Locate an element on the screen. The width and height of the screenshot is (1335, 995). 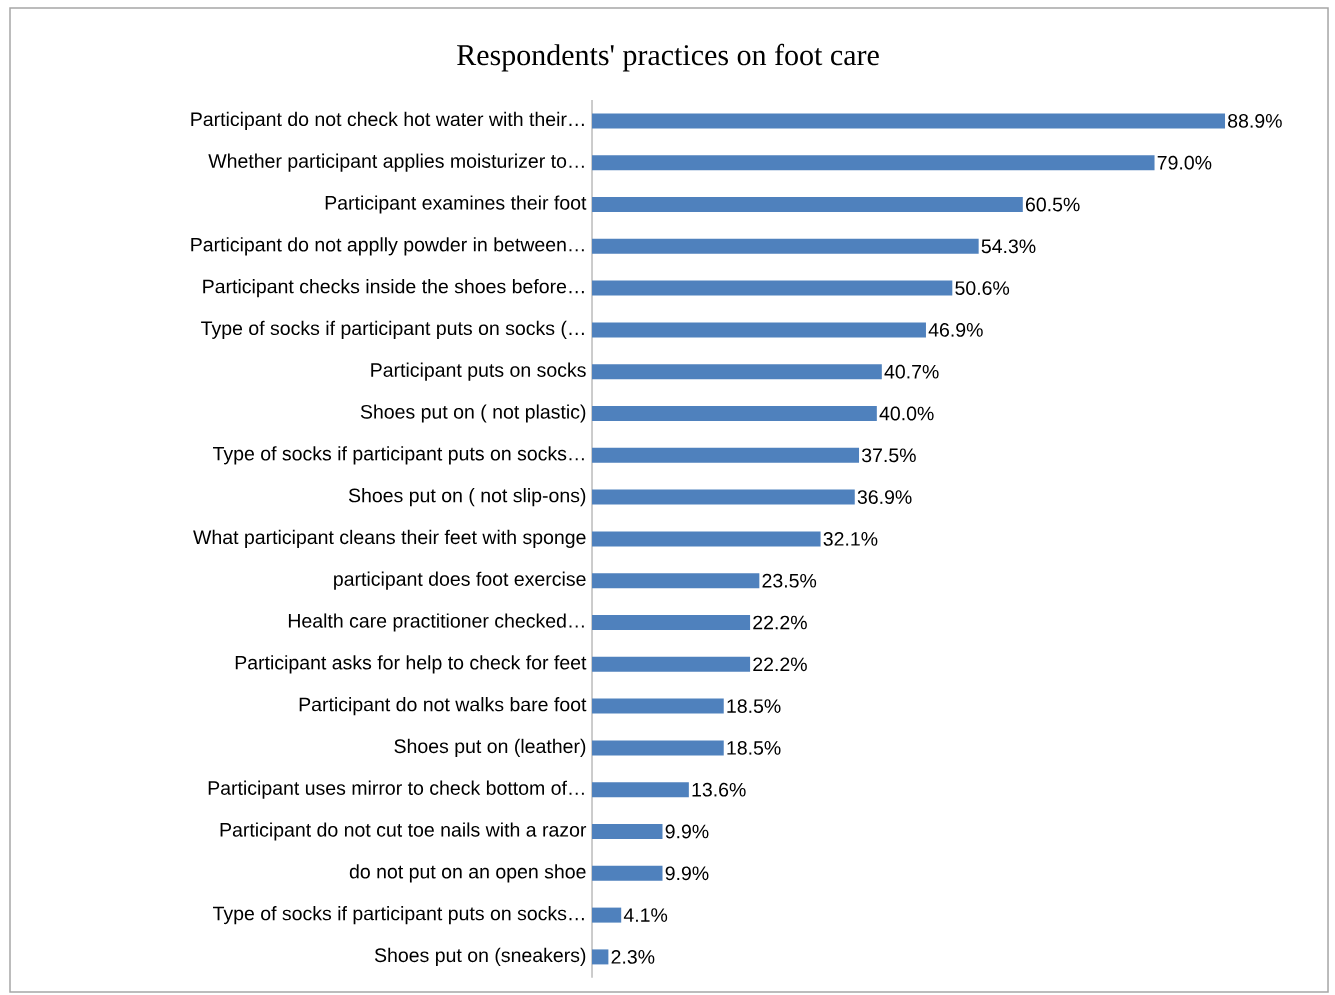
y-tick-label: Participant puts on socks is located at coordinates (478, 371).